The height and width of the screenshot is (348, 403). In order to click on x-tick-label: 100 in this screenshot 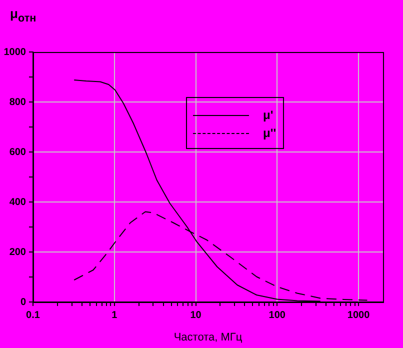, I will do `click(277, 315)`.